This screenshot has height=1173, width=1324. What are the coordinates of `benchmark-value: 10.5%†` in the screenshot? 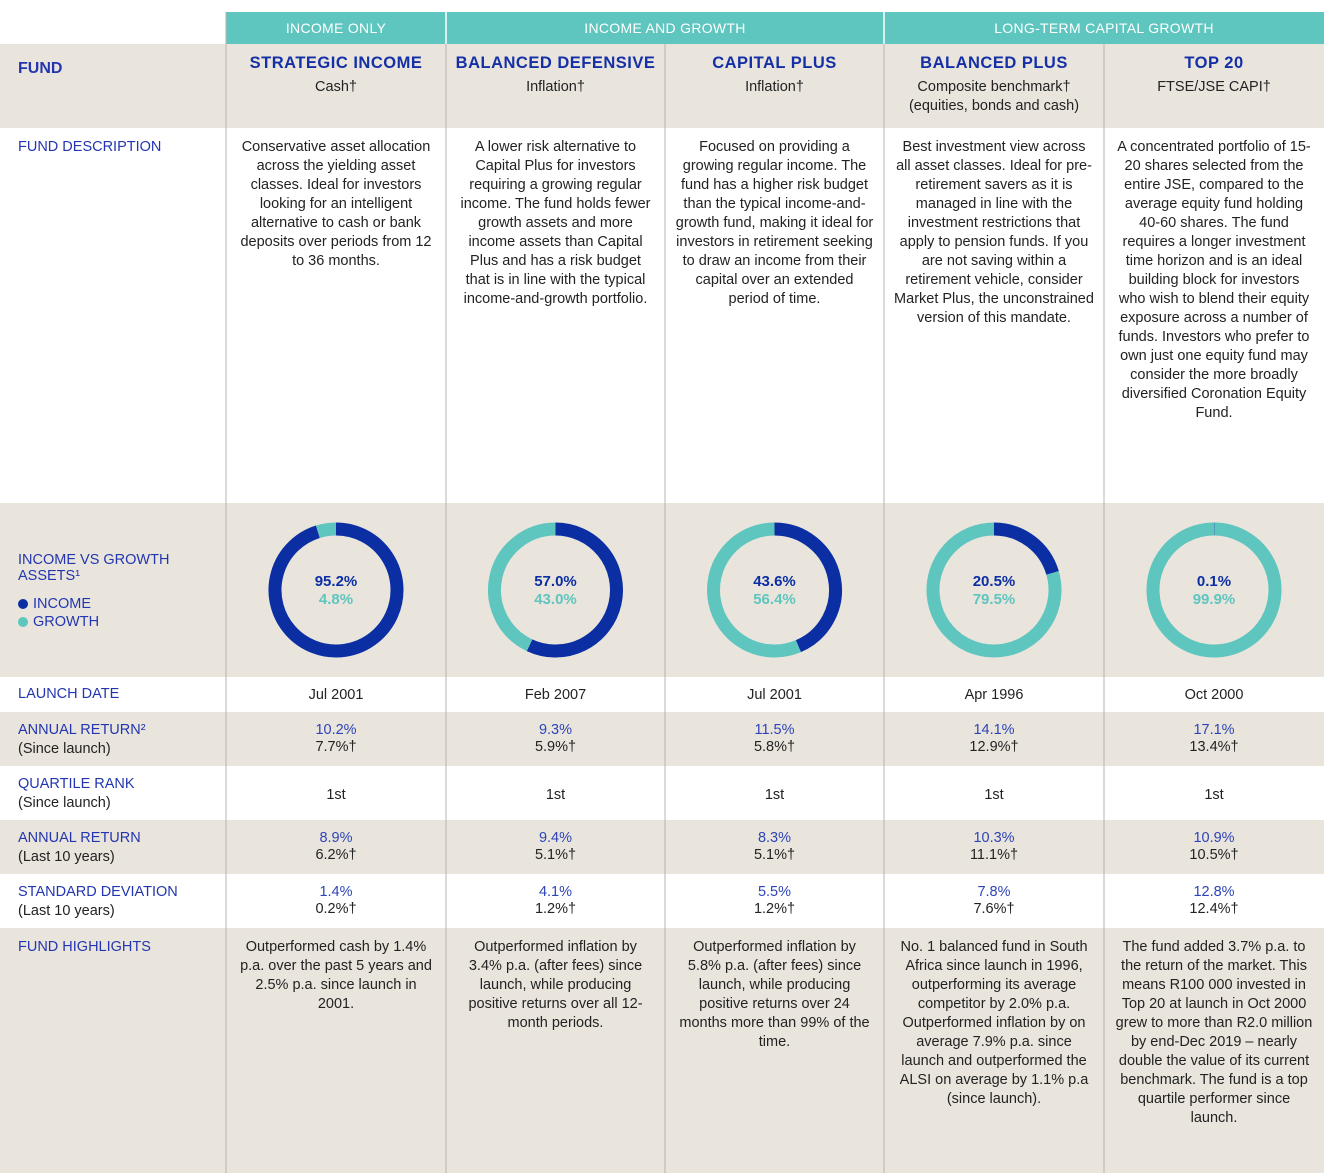 It's located at (1214, 855).